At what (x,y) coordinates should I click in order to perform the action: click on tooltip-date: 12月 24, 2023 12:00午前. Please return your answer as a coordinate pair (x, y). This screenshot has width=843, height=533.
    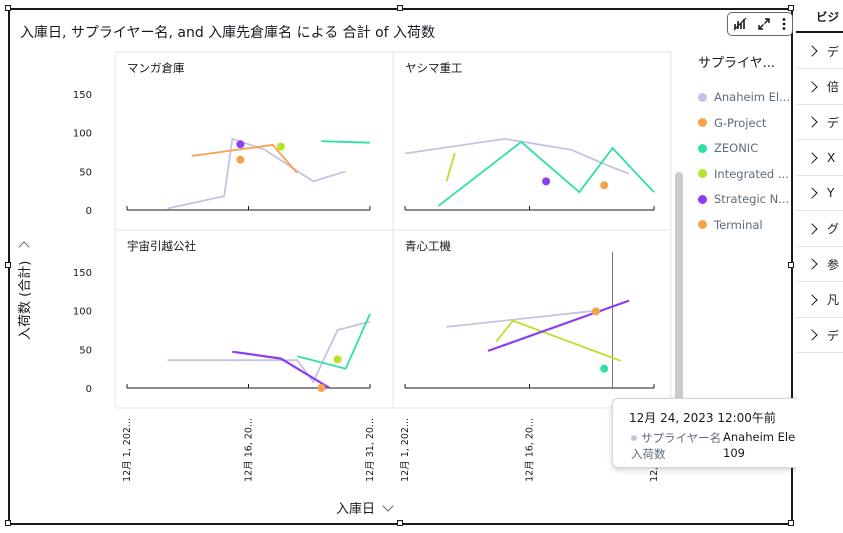
    Looking at the image, I should click on (702, 418).